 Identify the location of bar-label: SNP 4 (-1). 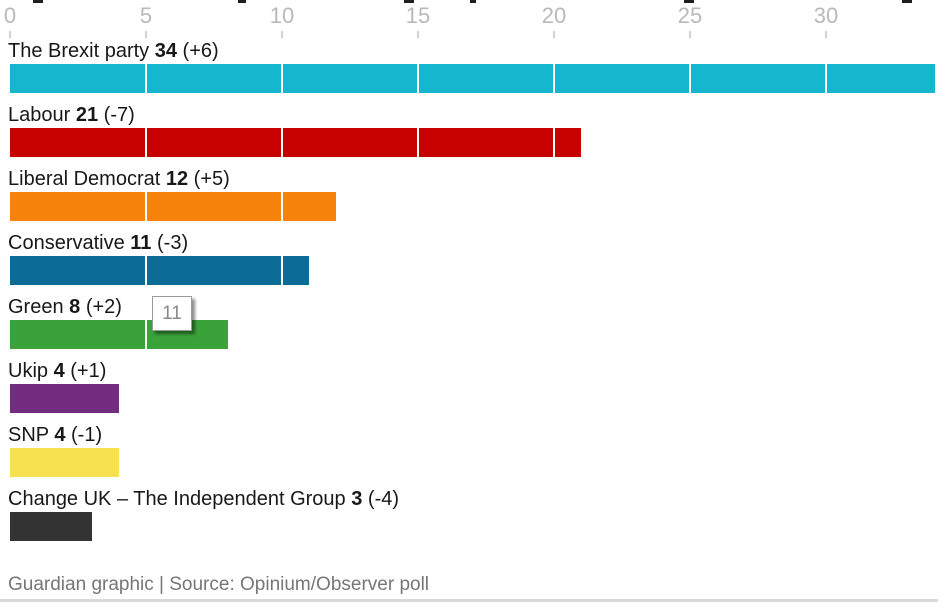
(55, 435).